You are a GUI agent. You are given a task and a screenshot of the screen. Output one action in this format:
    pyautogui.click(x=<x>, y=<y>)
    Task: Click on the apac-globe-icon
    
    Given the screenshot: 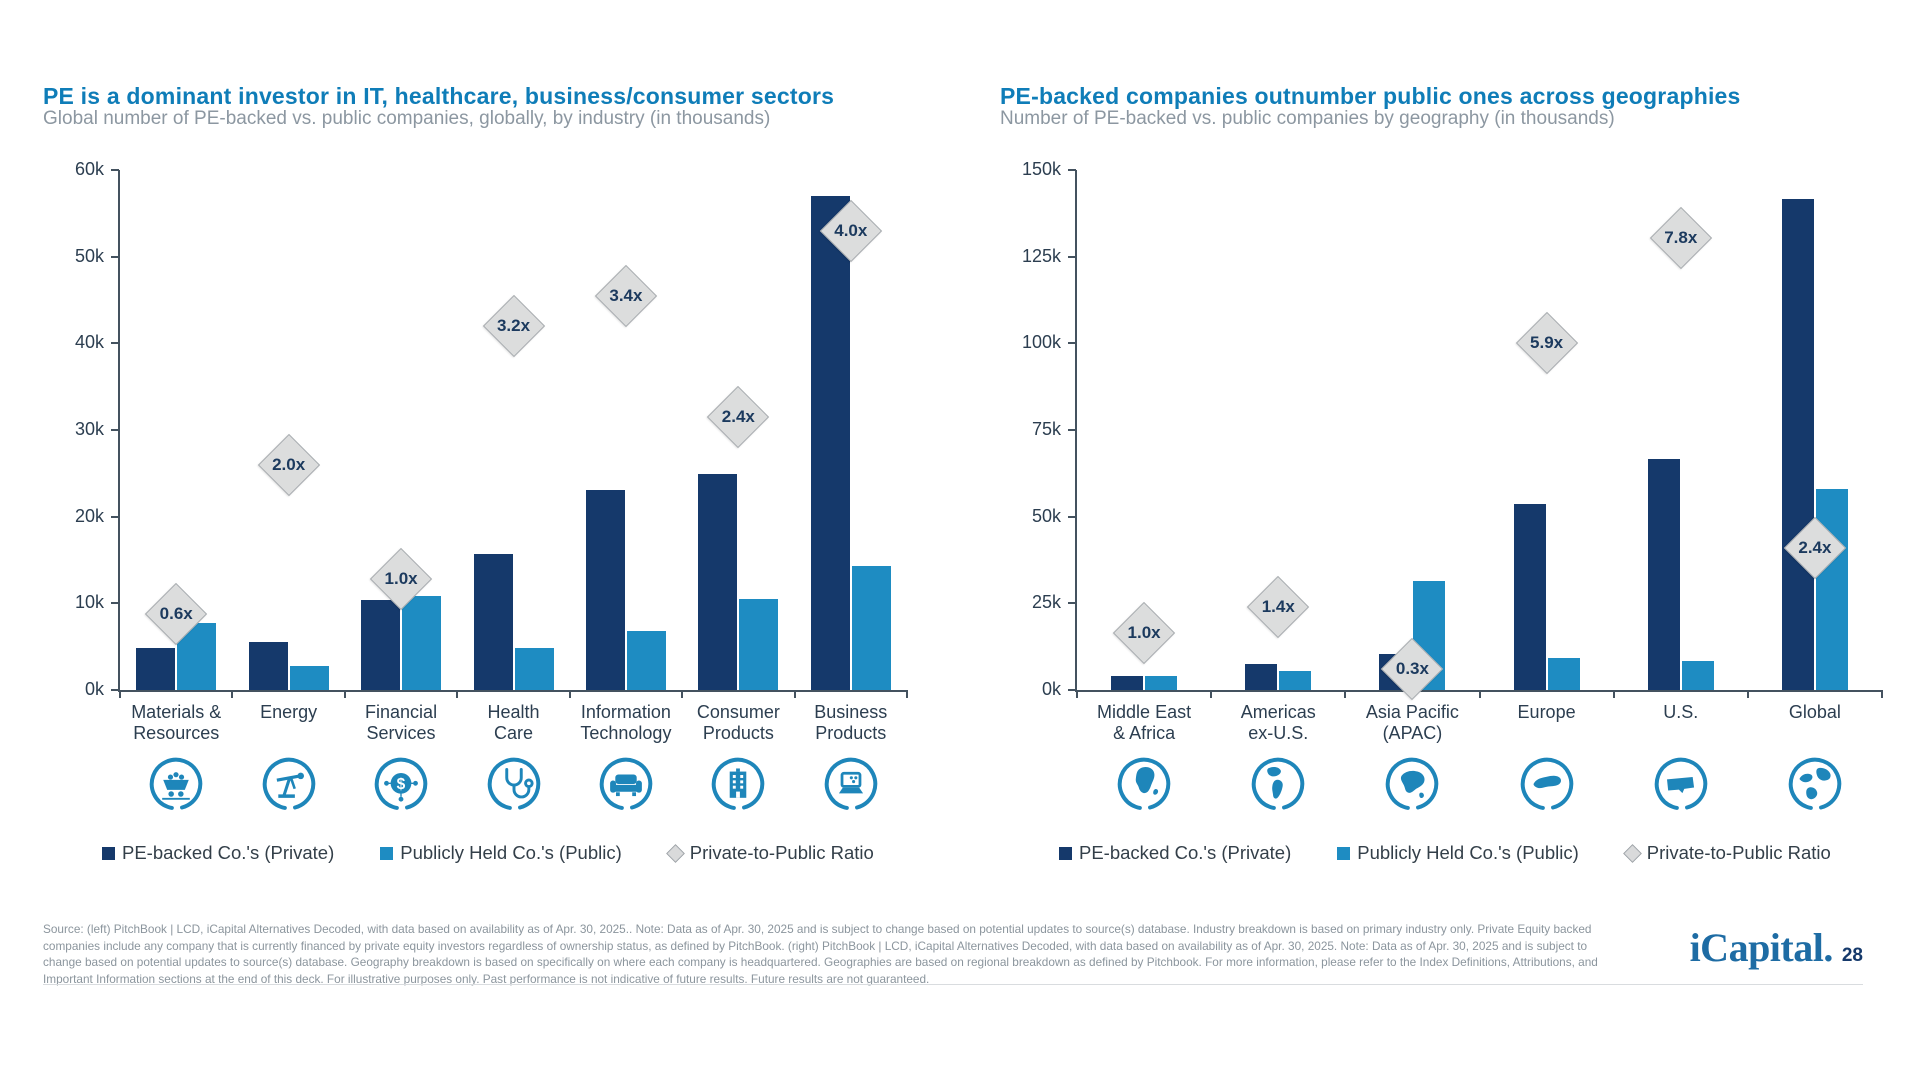 What is the action you would take?
    pyautogui.click(x=1412, y=784)
    